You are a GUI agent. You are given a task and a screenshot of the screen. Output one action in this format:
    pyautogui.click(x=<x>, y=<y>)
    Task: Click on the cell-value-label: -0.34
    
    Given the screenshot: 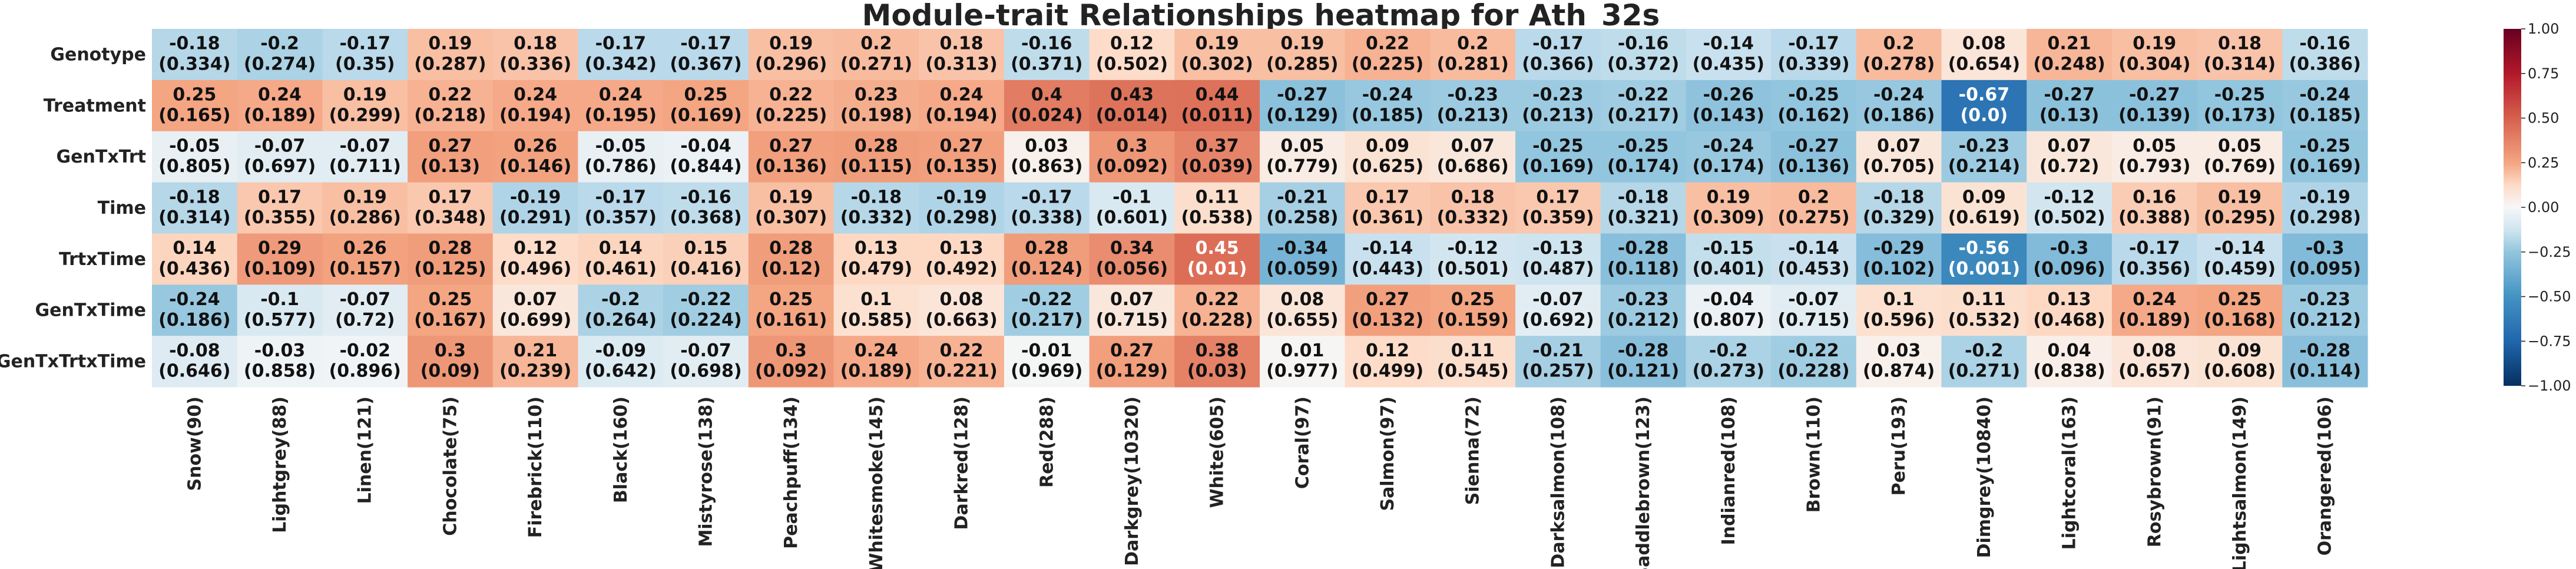 What is the action you would take?
    pyautogui.click(x=1302, y=248)
    